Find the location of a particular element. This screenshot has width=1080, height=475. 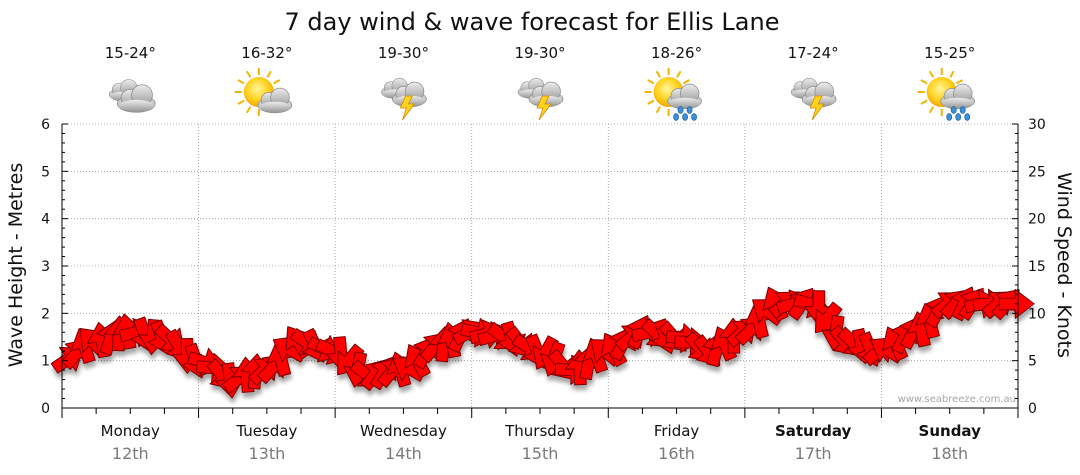

x-date-label: 16th is located at coordinates (676, 453).